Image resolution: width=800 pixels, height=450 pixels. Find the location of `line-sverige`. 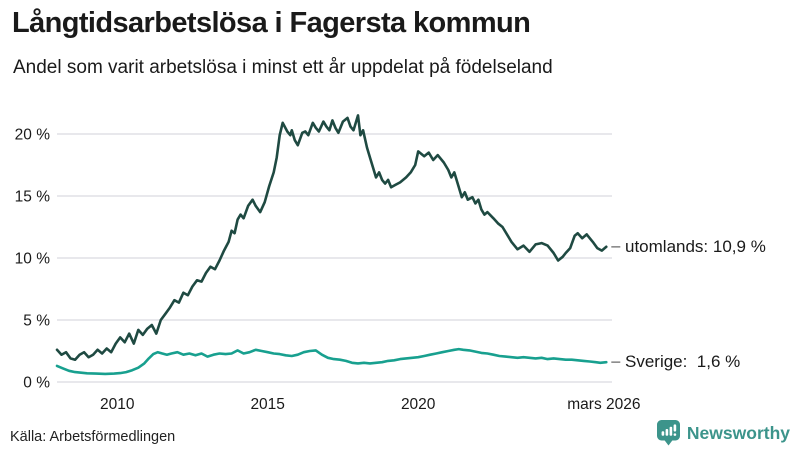

line-sverige is located at coordinates (331, 361).